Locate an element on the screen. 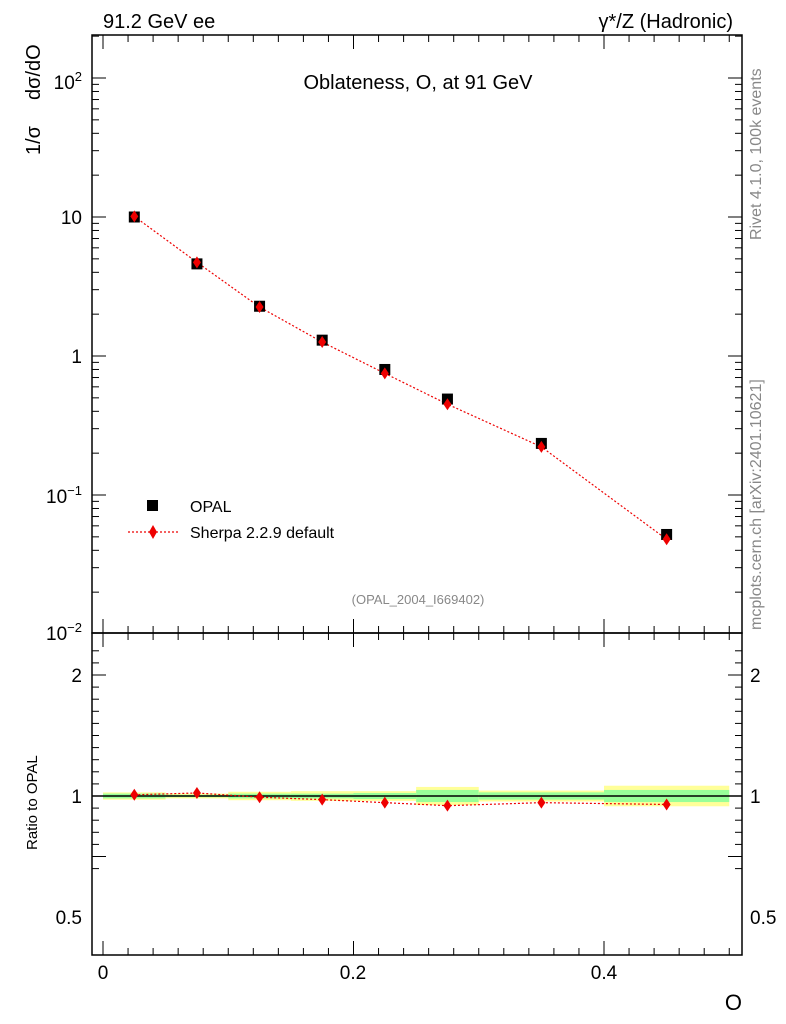 This screenshot has height=1024, width=786. ytick-label-100: 10² is located at coordinates (68, 81).